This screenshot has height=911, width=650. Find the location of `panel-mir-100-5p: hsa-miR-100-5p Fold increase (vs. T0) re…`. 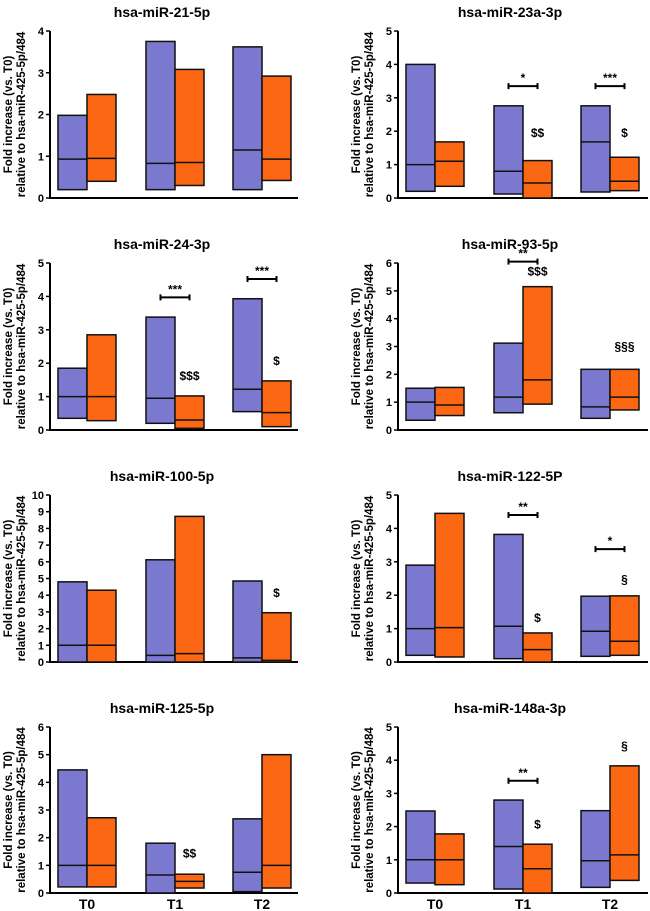

panel-mir-100-5p: hsa-miR-100-5p Fold increase (vs. T0) re… is located at coordinates (150, 568).